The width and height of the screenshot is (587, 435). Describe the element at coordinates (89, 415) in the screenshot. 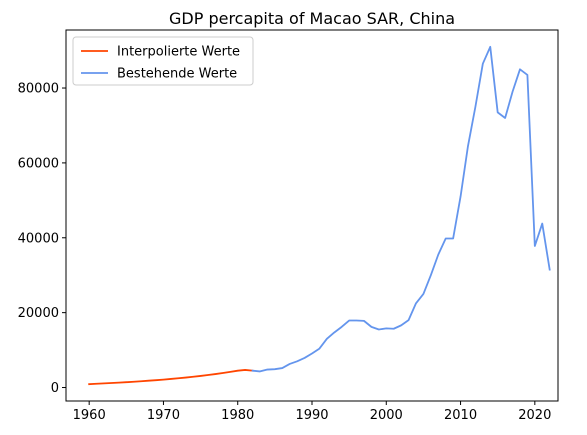

I see `x-tick-label: 1960` at that location.